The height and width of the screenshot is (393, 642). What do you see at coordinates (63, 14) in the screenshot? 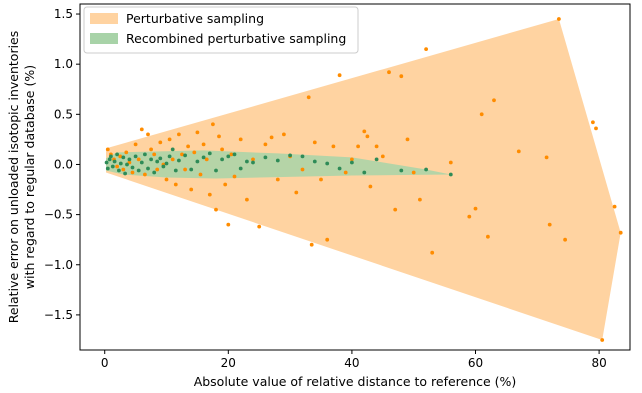
I see `y-tick-label-6: 1.5` at bounding box center [63, 14].